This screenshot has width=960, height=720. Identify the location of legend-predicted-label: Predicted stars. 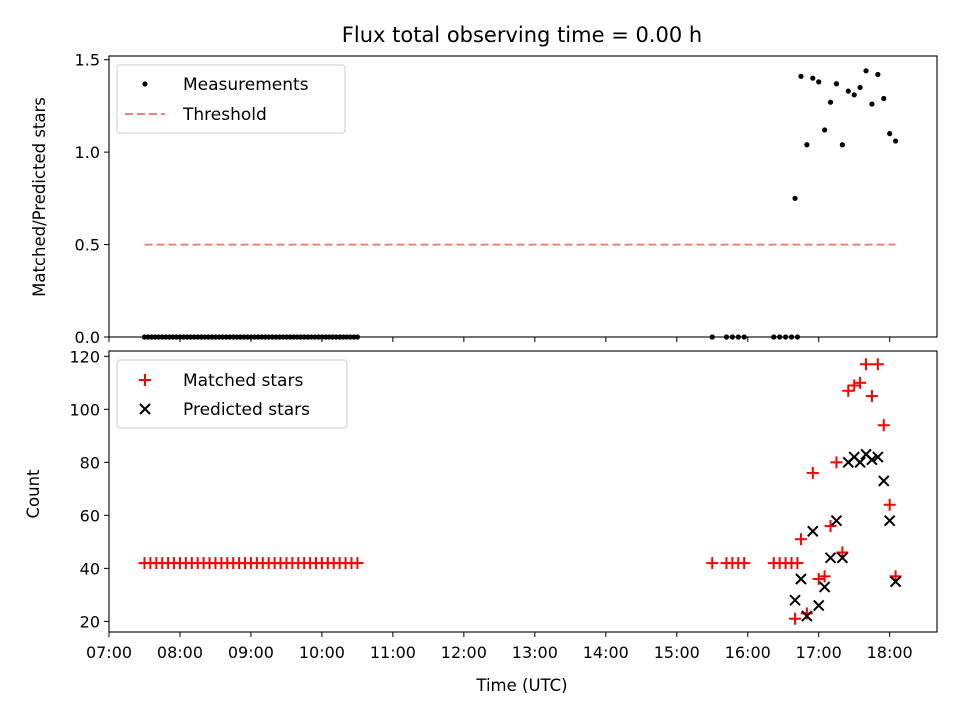
(246, 410).